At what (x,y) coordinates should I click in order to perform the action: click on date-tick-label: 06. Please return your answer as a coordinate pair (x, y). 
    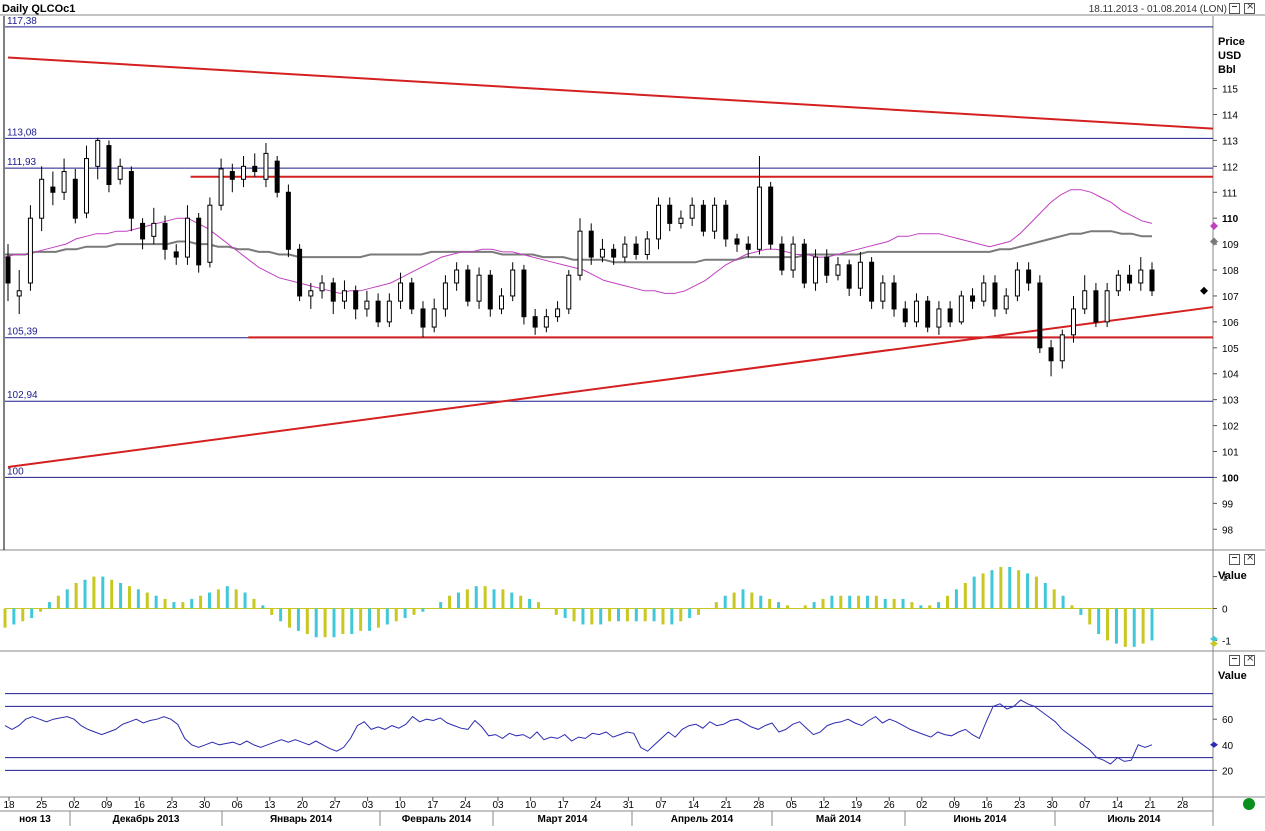
    Looking at the image, I should click on (238, 805).